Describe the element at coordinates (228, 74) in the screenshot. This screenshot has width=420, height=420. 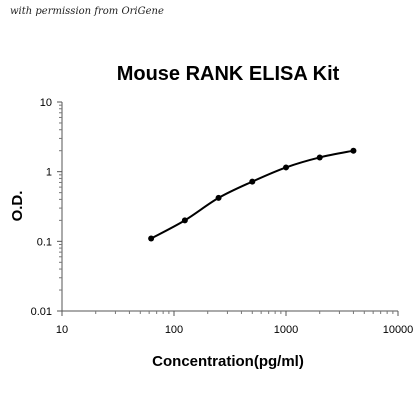
I see `chart-title: Mouse RANK ELISA Kit` at that location.